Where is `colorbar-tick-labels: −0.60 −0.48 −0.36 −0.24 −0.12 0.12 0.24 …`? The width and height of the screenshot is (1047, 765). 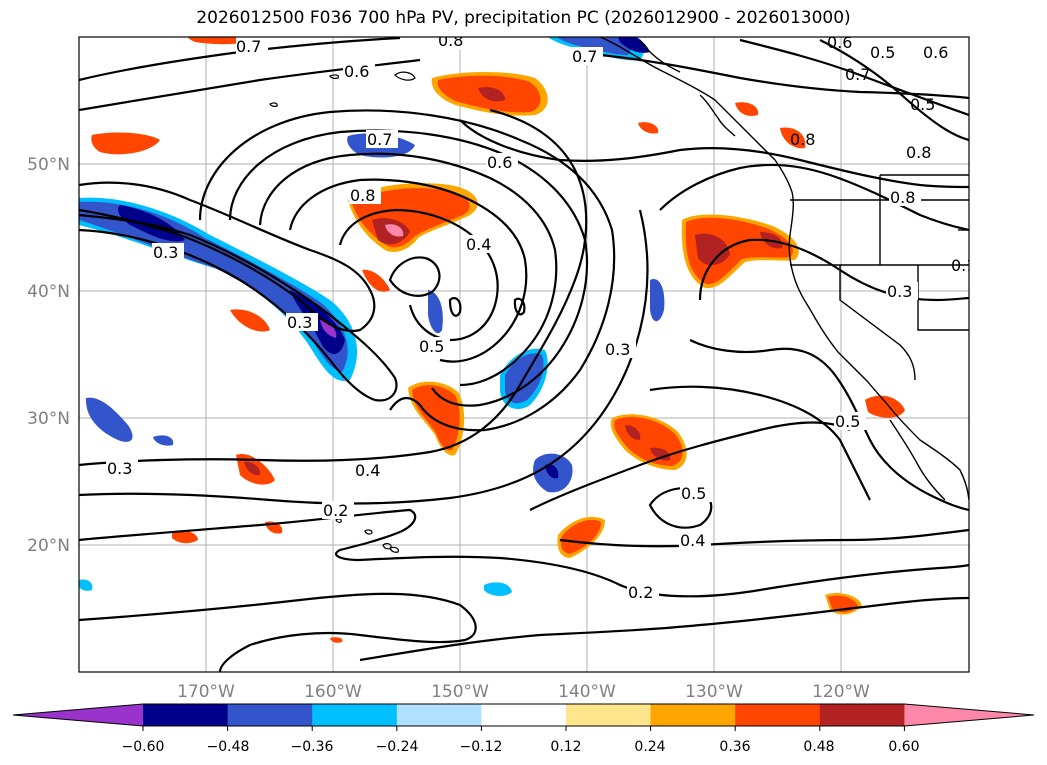
colorbar-tick-labels: −0.60 −0.48 −0.36 −0.24 −0.12 0.12 0.24 … is located at coordinates (521, 747).